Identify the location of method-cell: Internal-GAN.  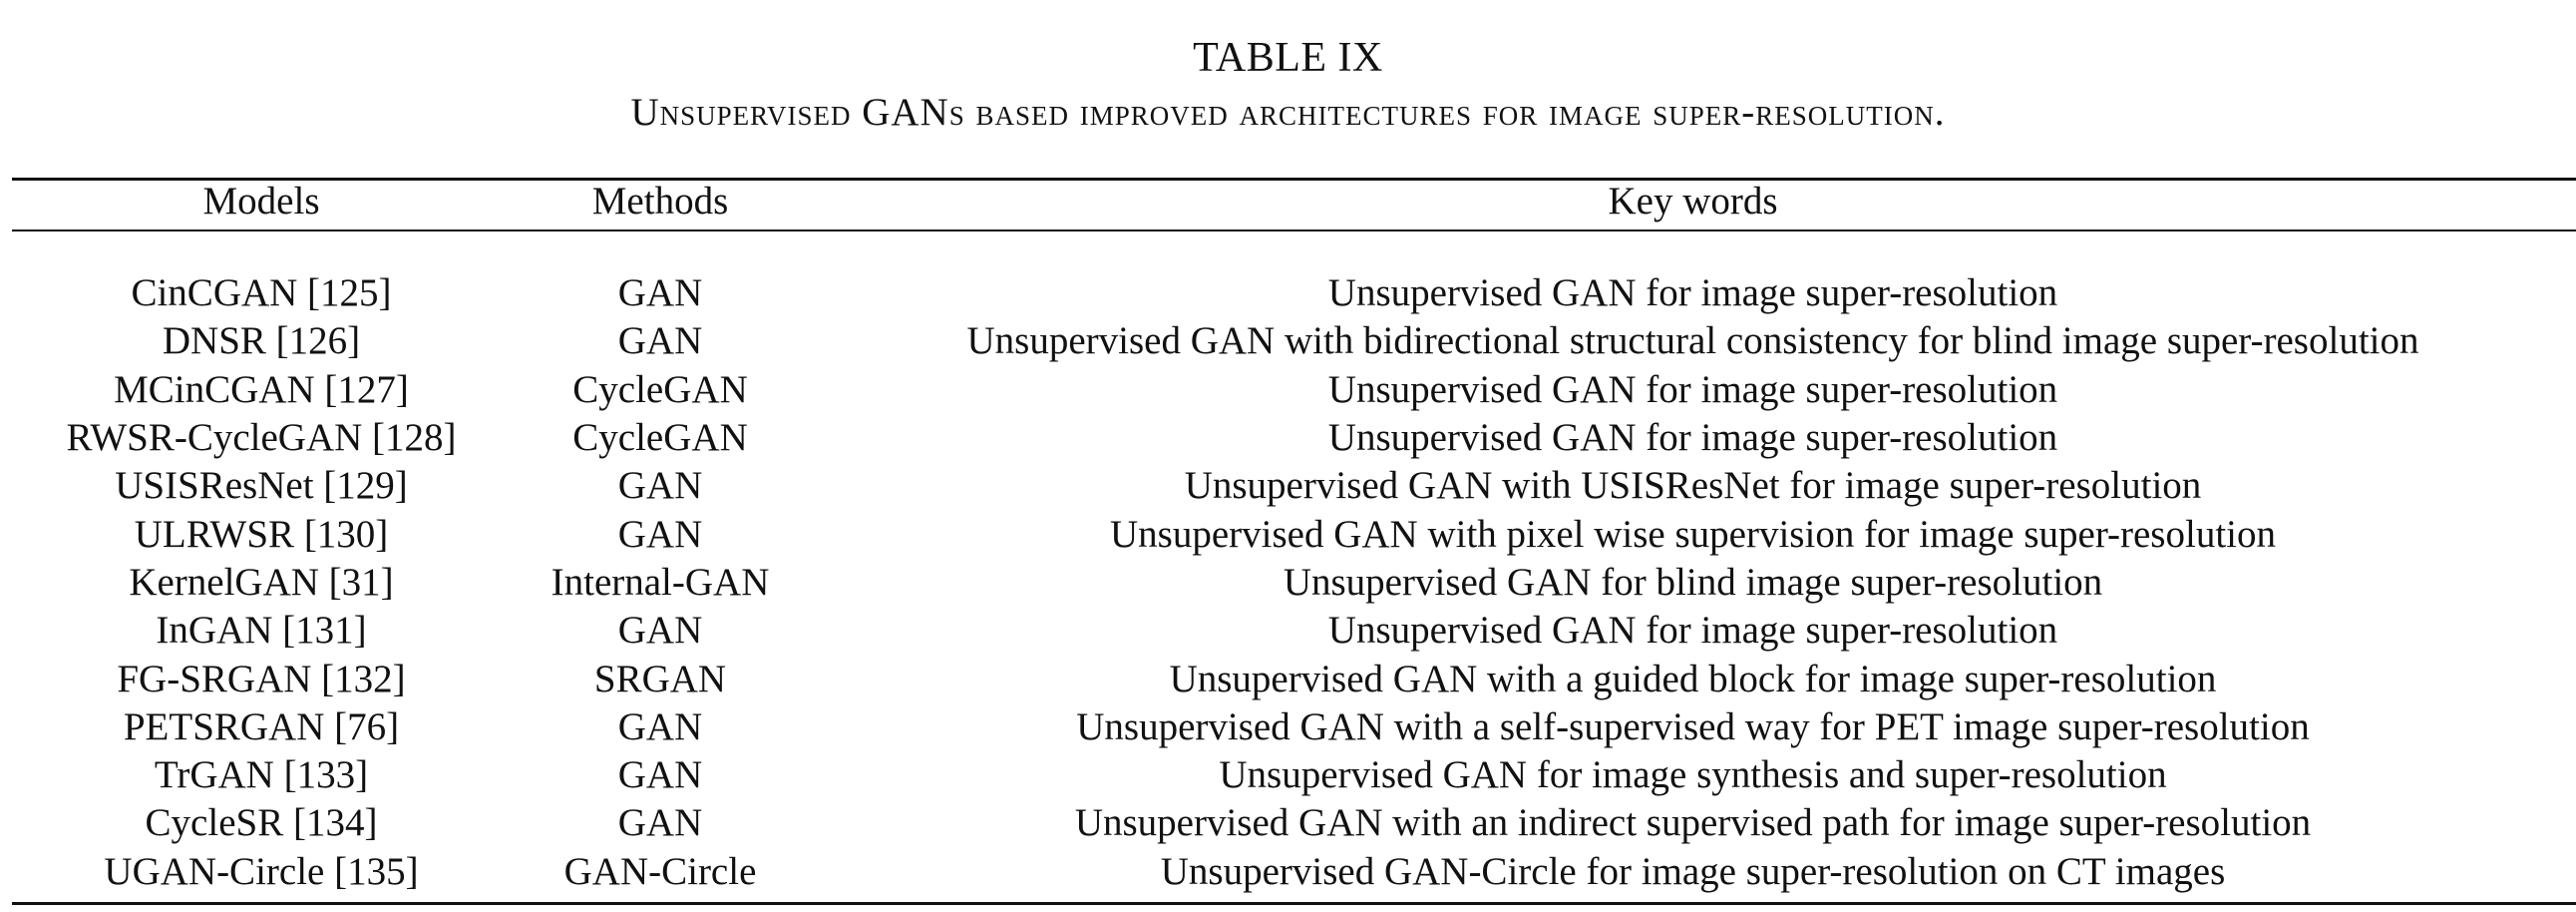
(660, 582).